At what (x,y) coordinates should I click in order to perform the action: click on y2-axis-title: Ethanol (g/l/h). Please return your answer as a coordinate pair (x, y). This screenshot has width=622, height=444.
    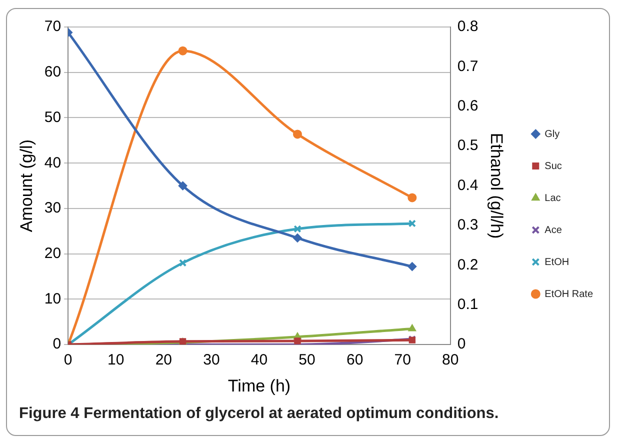
    Looking at the image, I should click on (496, 185).